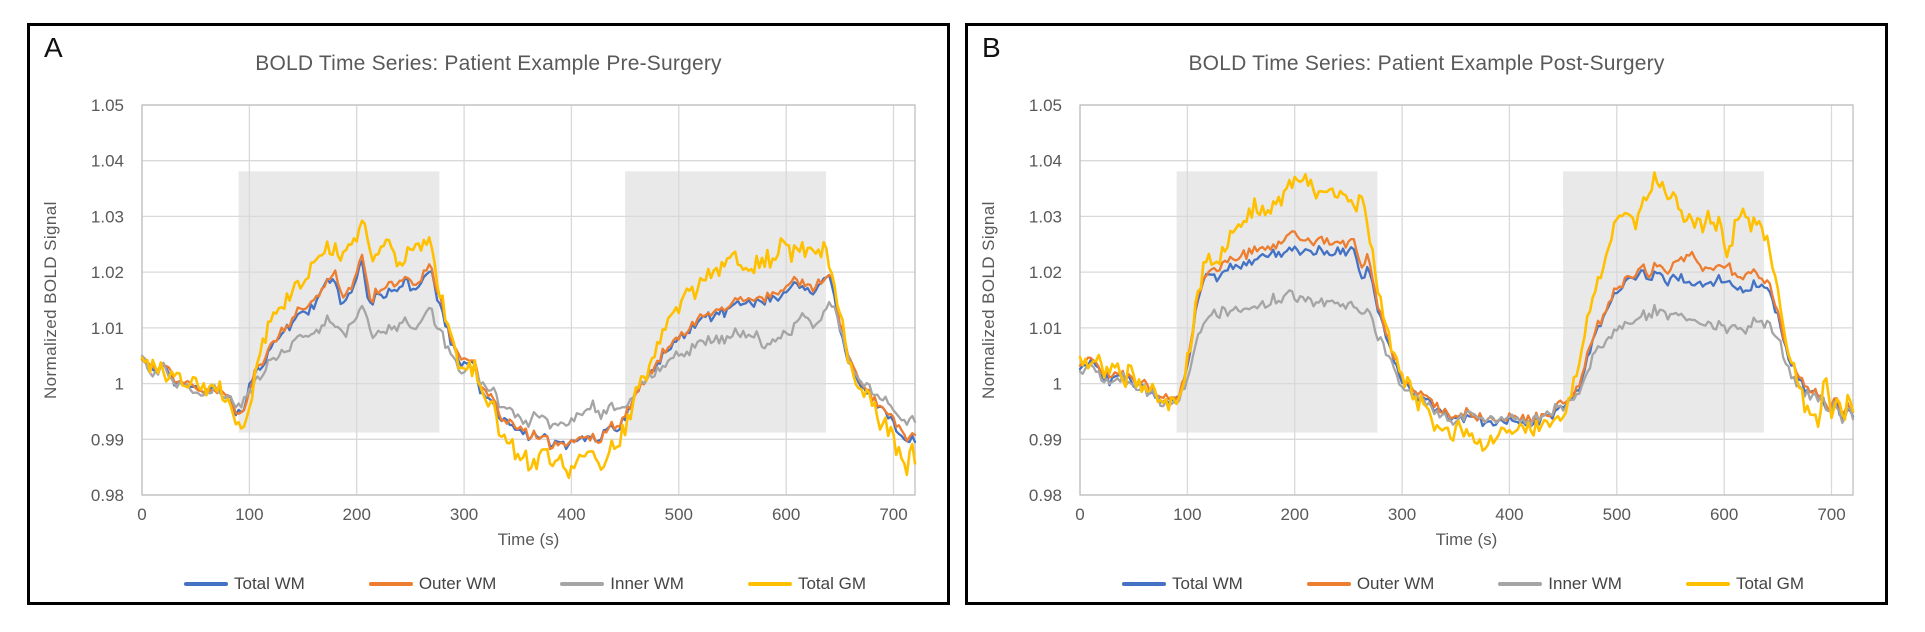 This screenshot has height=632, width=1925. Describe the element at coordinates (53, 47) in the screenshot. I see `panel-label-a: A` at that location.